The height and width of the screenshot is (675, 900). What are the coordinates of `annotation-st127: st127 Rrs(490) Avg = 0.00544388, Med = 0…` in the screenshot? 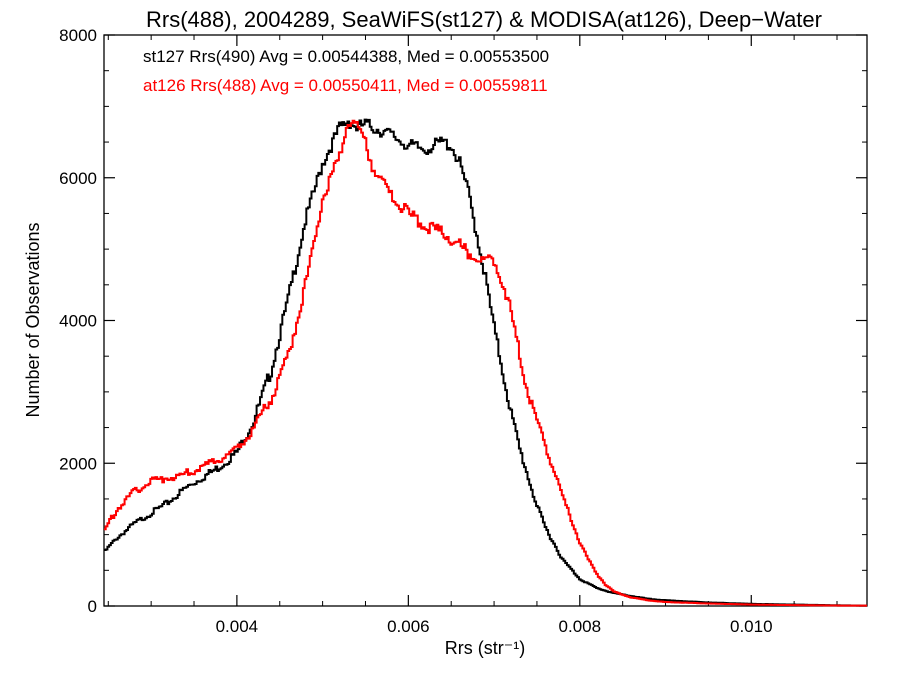 It's located at (346, 56).